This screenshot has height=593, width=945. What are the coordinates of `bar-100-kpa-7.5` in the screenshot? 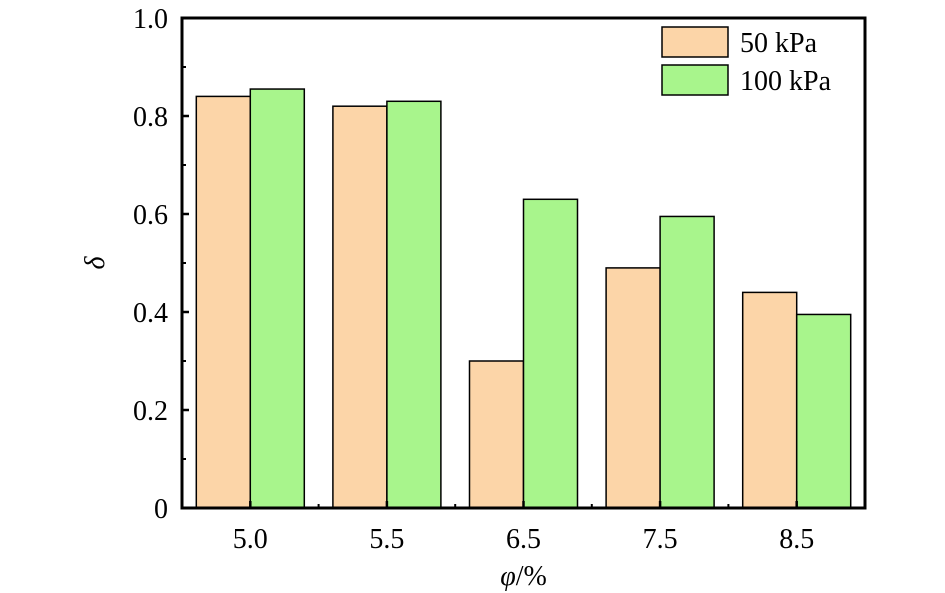 It's located at (687, 362).